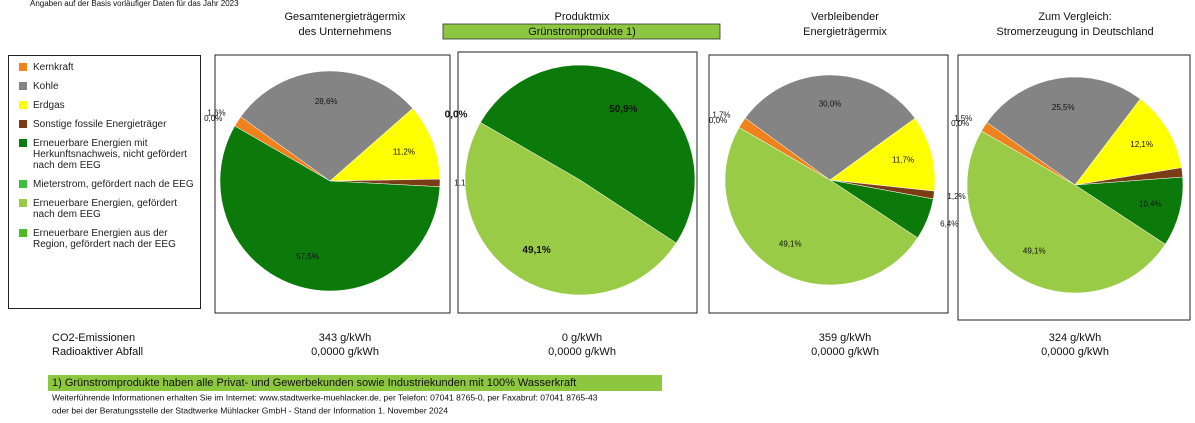  I want to click on value-label: 25,5%, so click(1063, 107).